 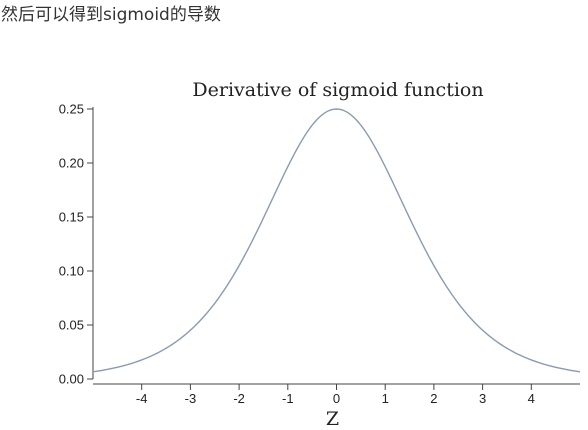 I want to click on y-tick-label: 0.10, so click(x=71, y=271).